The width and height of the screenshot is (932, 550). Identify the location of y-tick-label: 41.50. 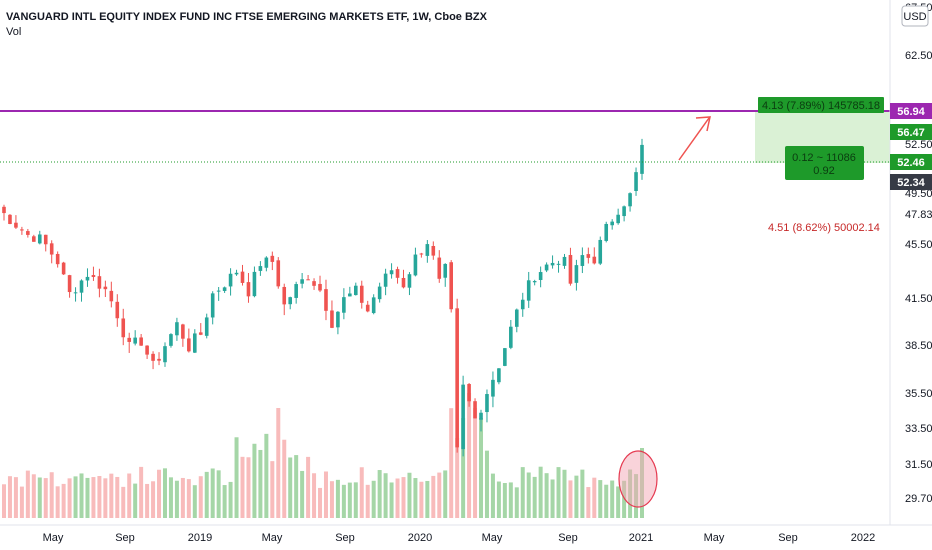
(918, 299).